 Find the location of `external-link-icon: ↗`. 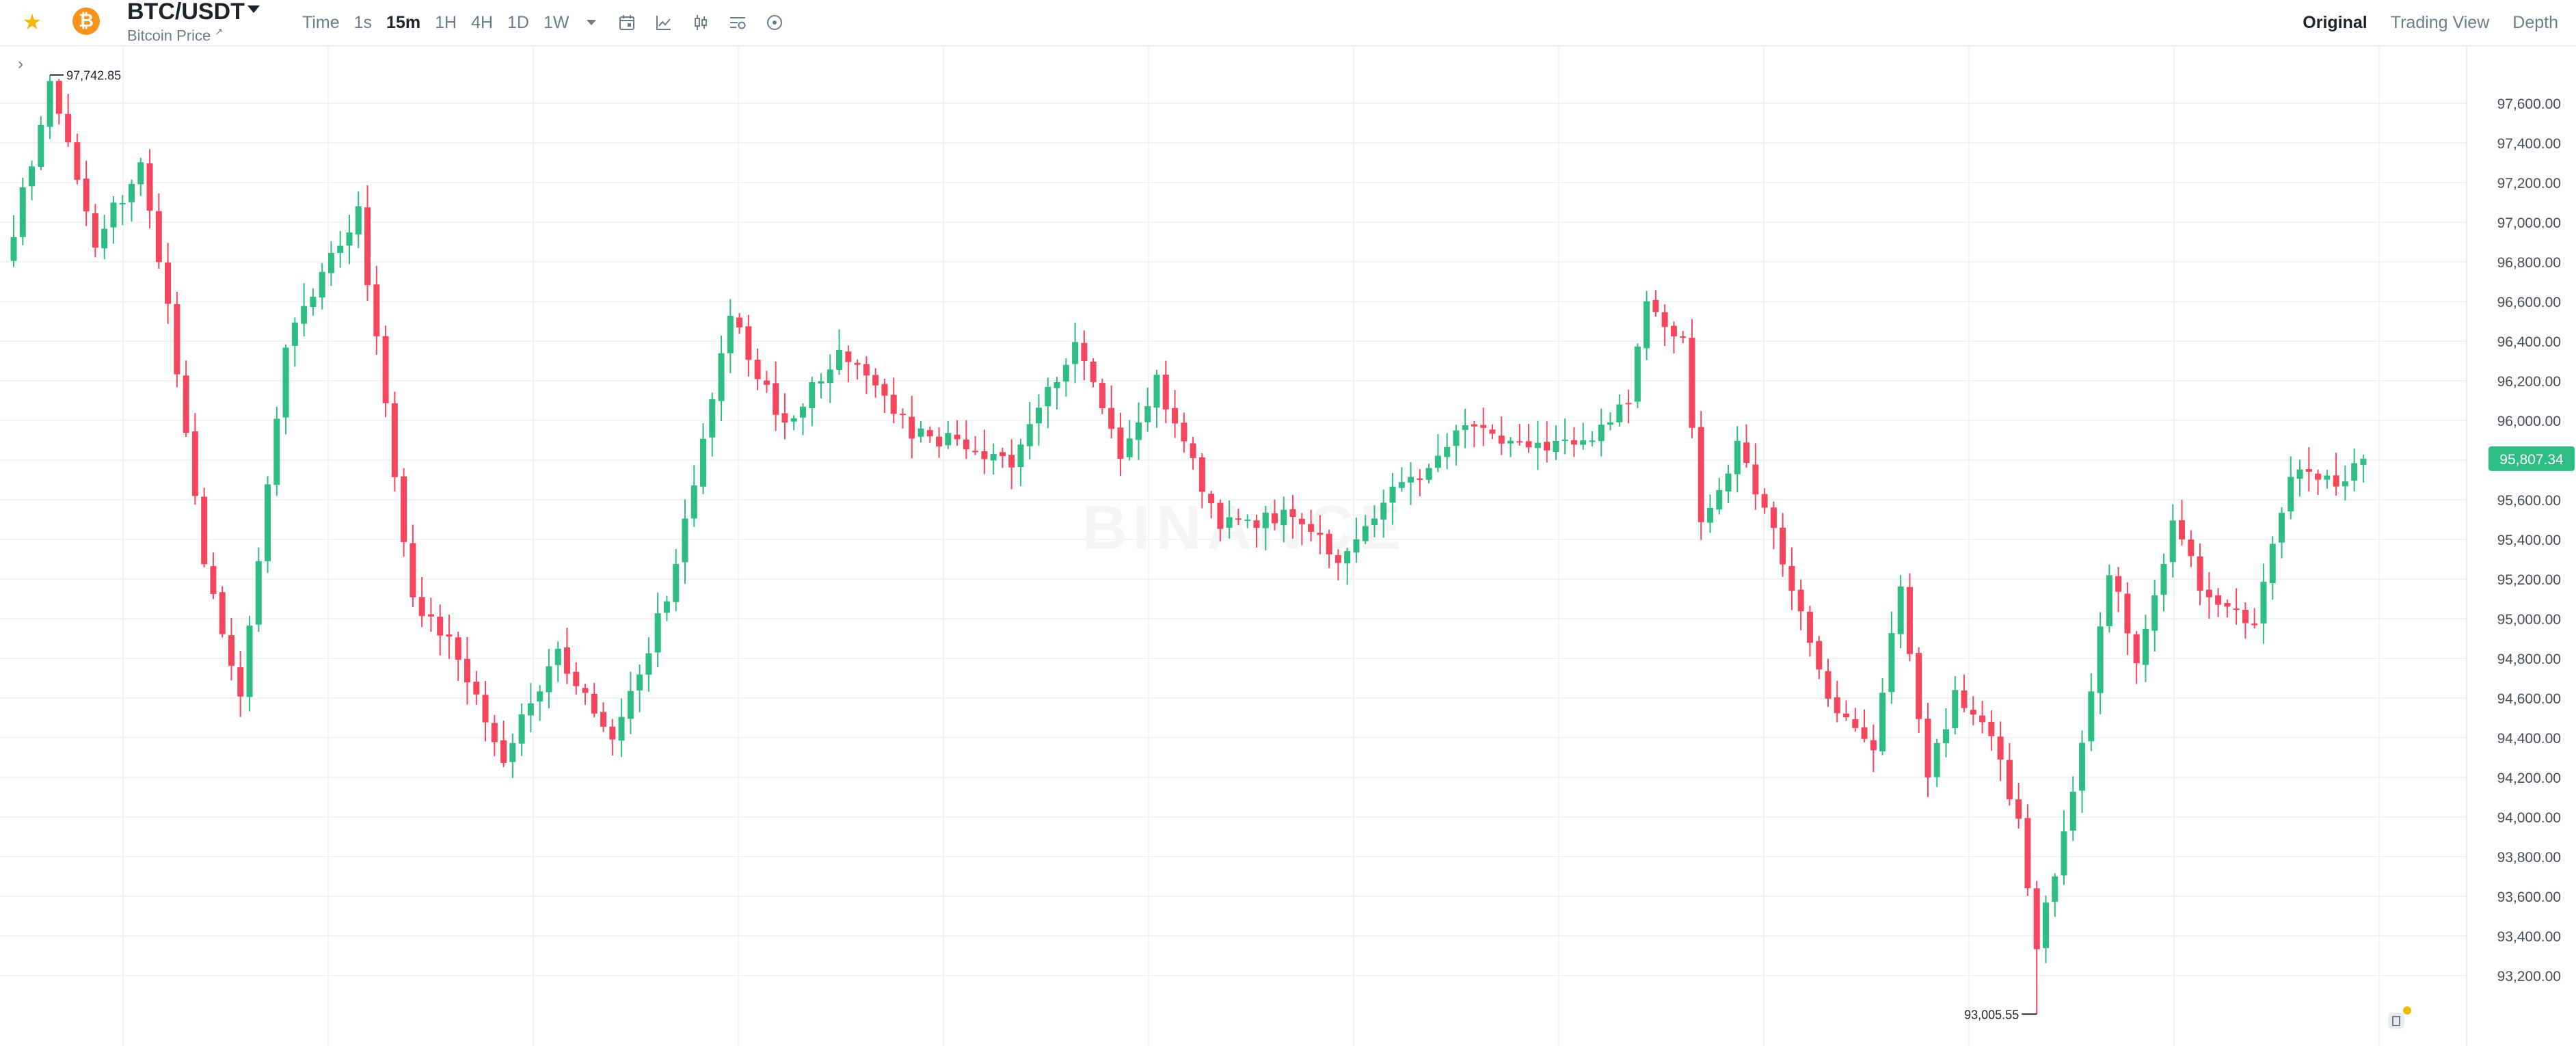

external-link-icon: ↗ is located at coordinates (219, 31).